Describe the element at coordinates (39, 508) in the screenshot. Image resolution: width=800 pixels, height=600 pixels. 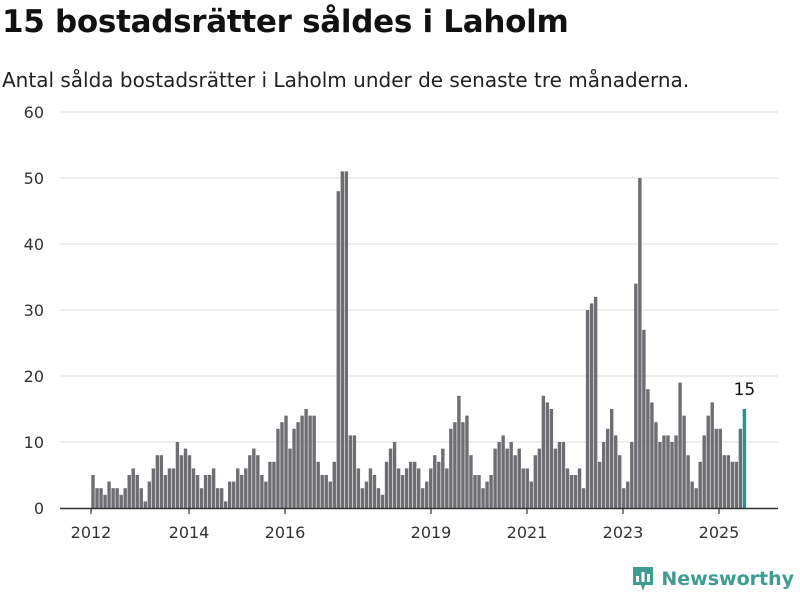
I see `y-tick-label: 0` at that location.